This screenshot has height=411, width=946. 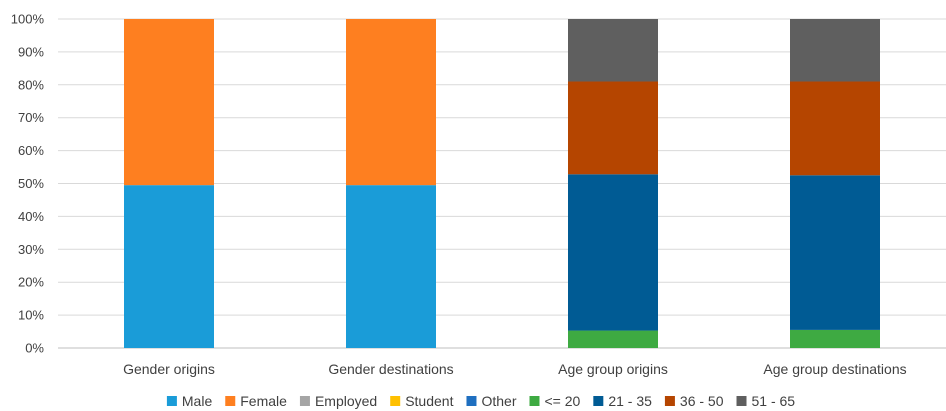 What do you see at coordinates (31, 249) in the screenshot?
I see `y-tick-label: 30%` at bounding box center [31, 249].